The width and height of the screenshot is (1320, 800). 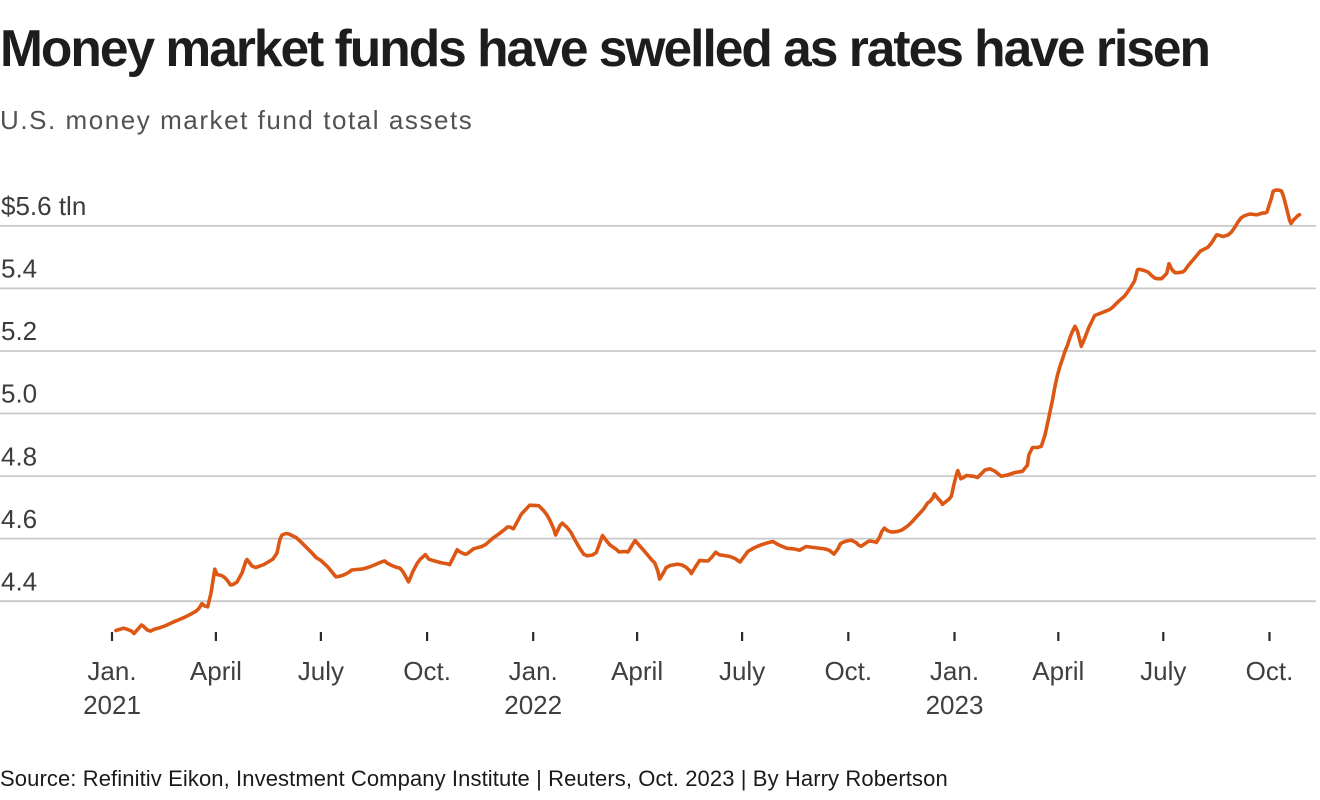 I want to click on svg-text: 2021, so click(x=112, y=705).